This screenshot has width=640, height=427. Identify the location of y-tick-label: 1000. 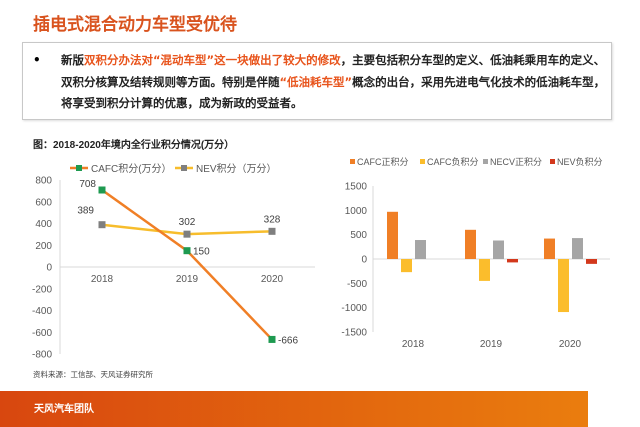
(356, 211).